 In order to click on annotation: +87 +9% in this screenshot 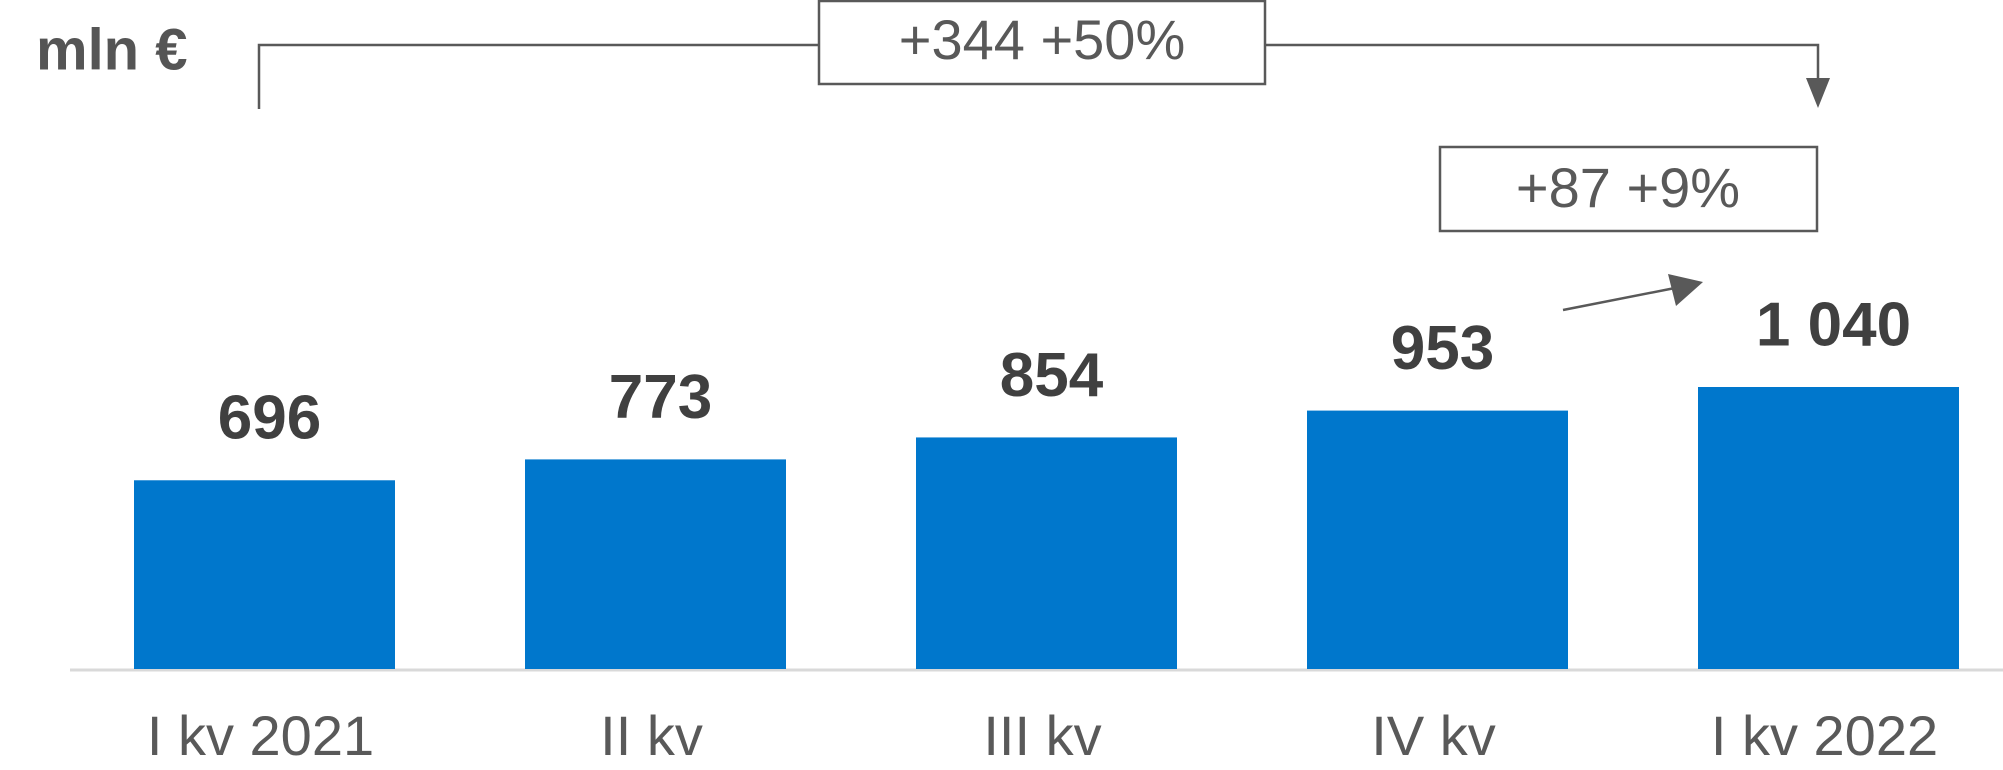, I will do `click(1628, 187)`.